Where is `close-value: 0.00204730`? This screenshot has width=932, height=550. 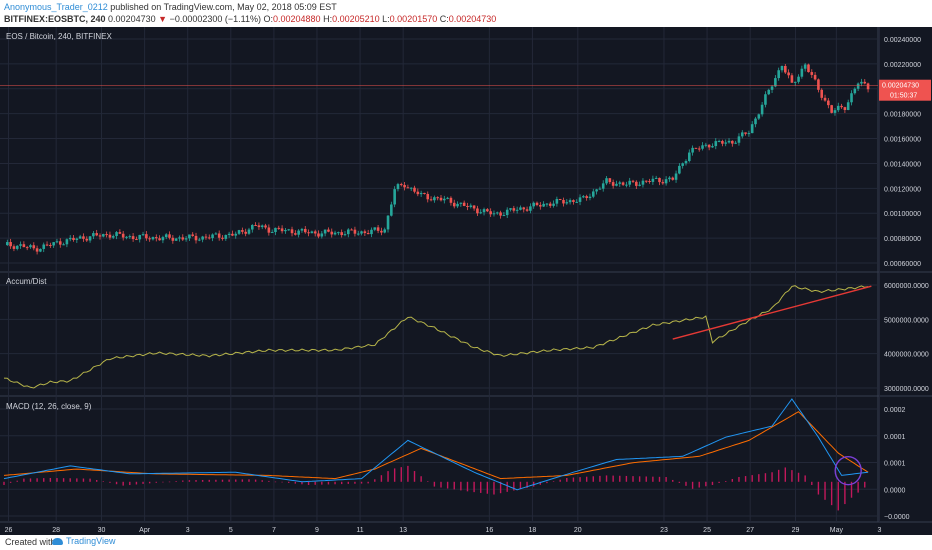 close-value: 0.00204730 is located at coordinates (472, 19).